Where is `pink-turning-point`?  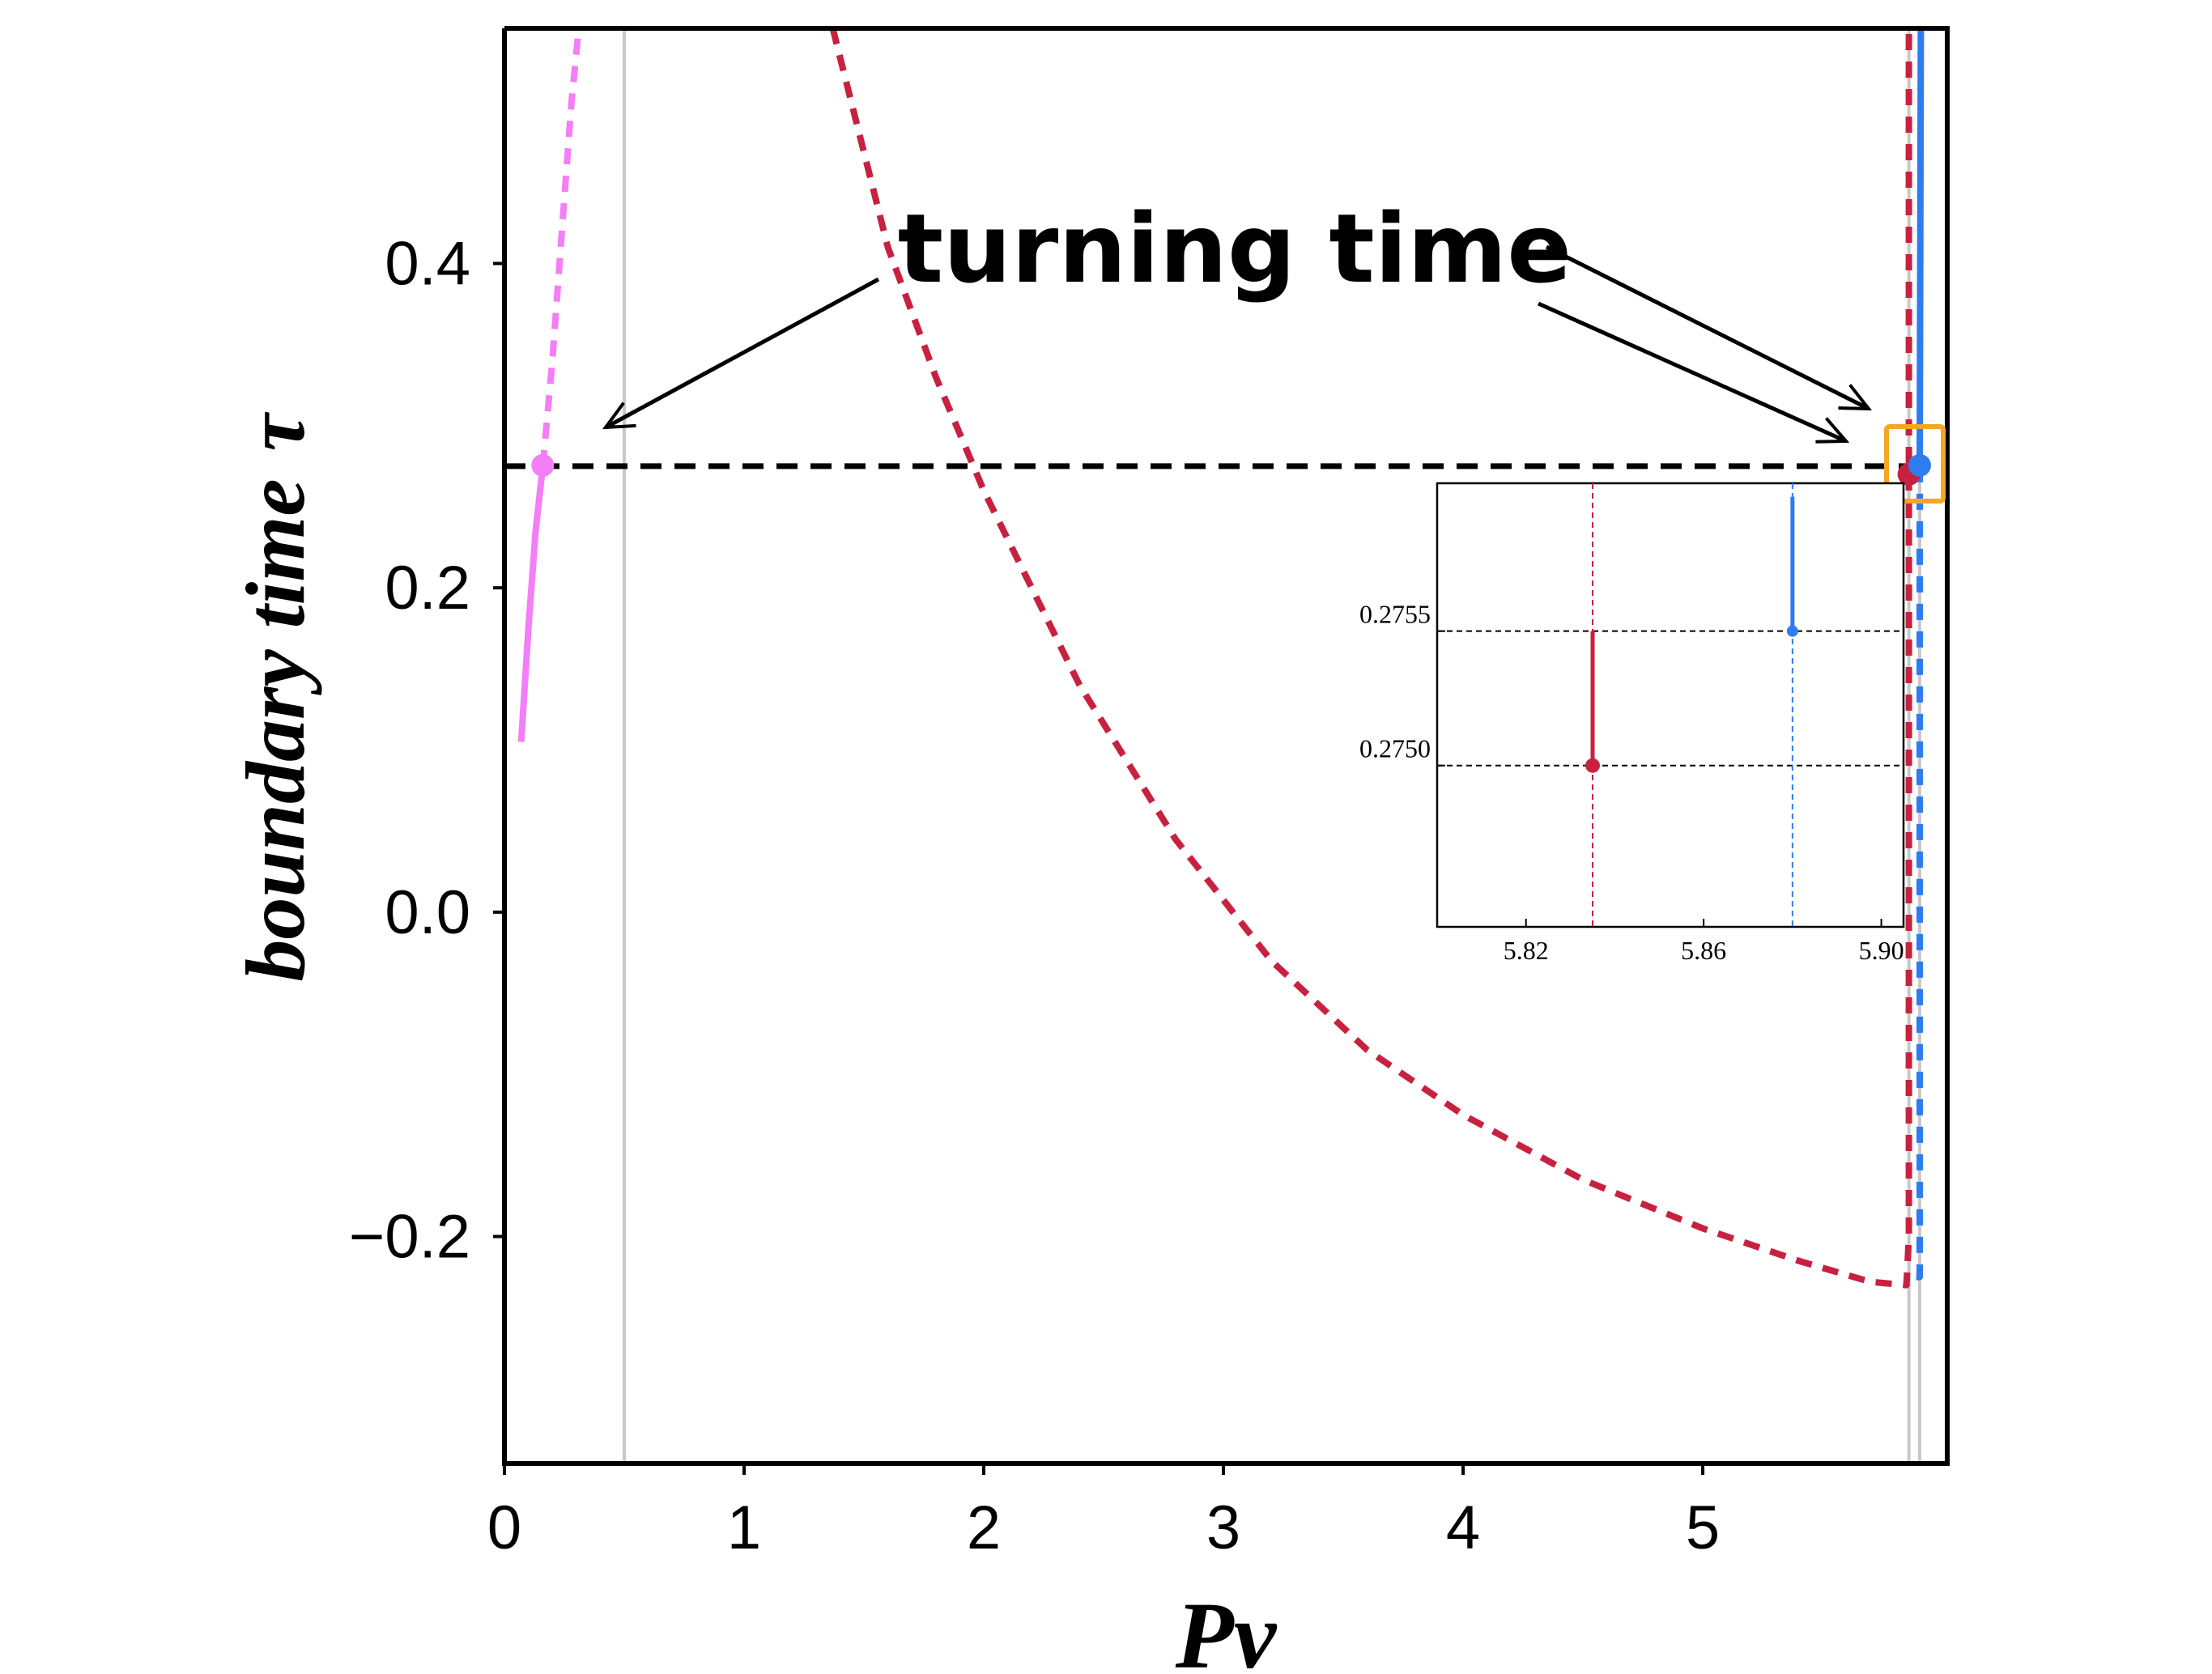
pink-turning-point is located at coordinates (543, 465).